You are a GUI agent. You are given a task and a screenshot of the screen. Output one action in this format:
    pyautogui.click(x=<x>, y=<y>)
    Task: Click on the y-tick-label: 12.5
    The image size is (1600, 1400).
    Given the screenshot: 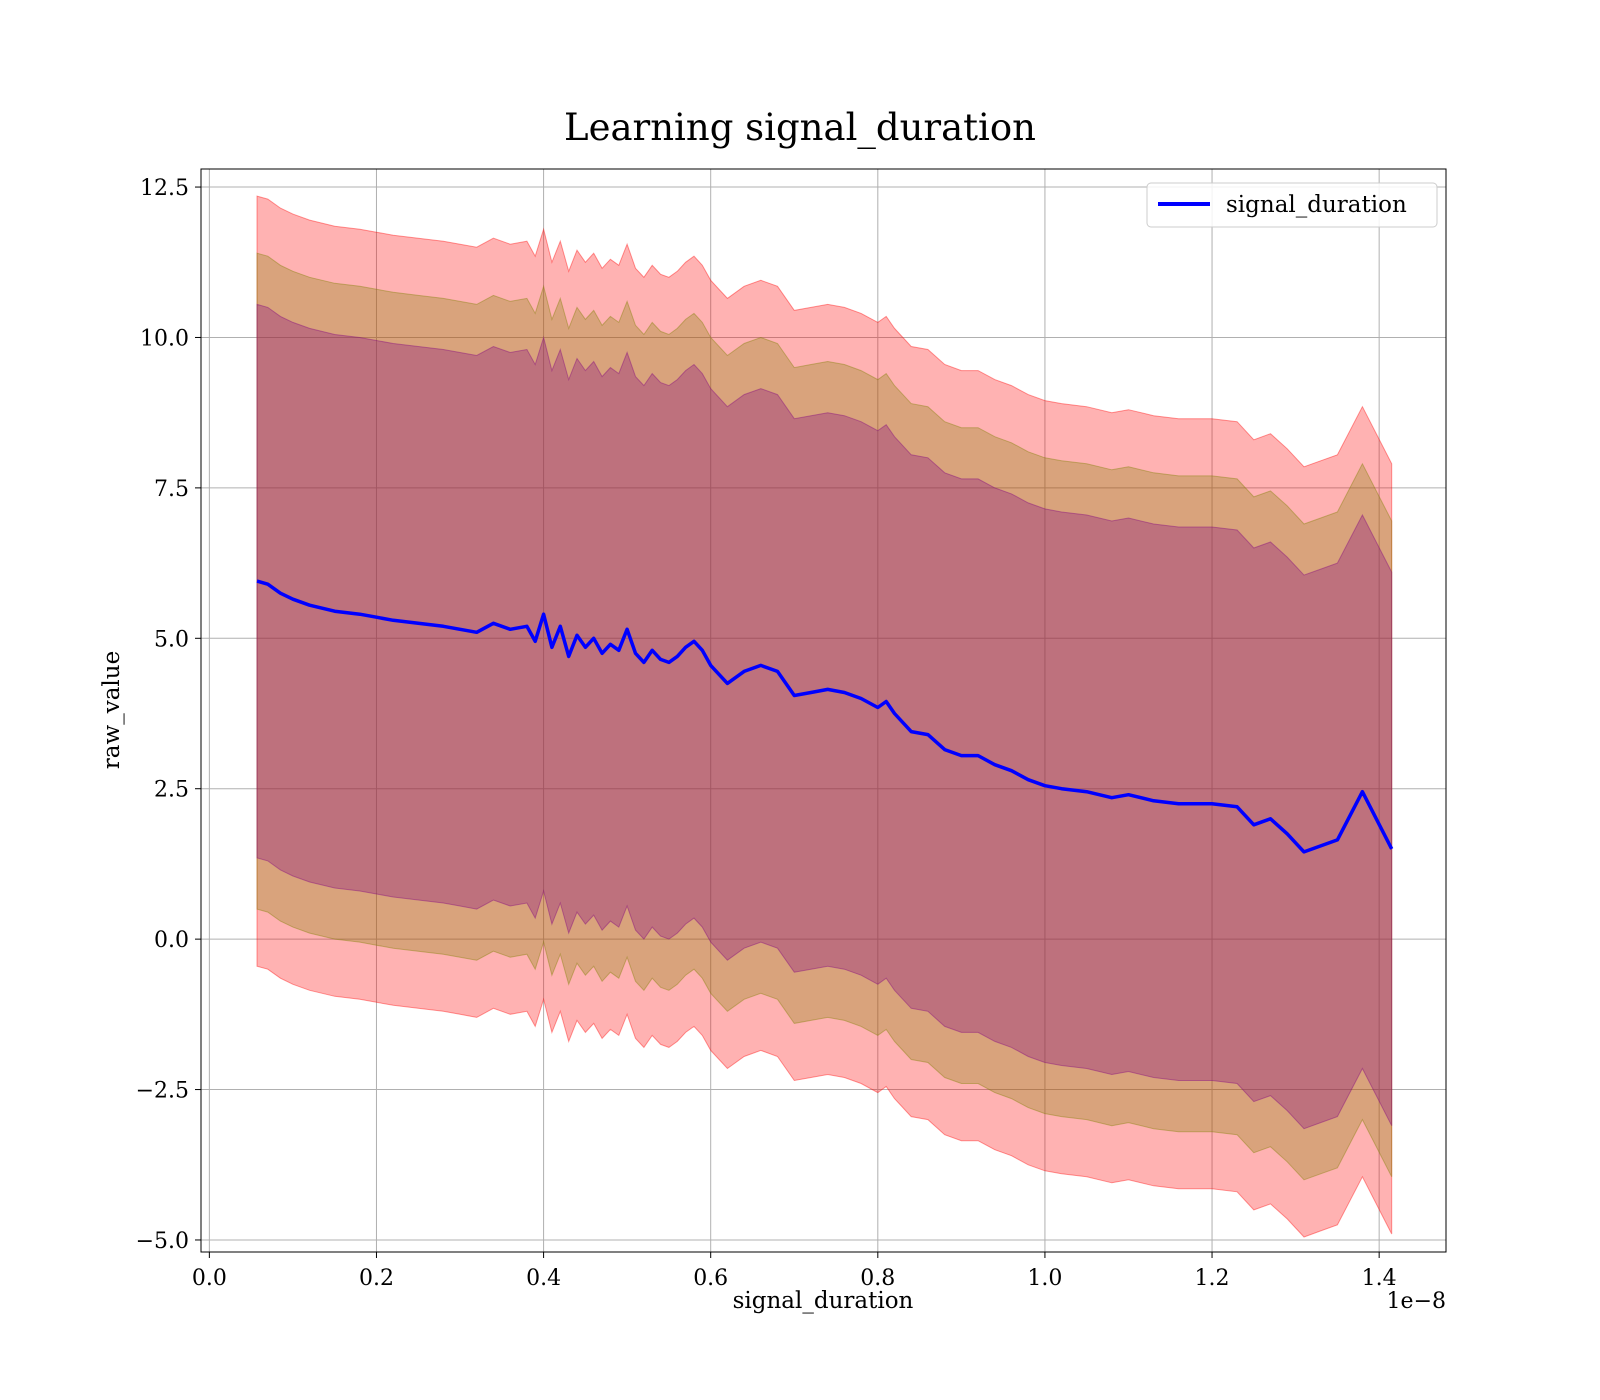 What is the action you would take?
    pyautogui.click(x=164, y=188)
    